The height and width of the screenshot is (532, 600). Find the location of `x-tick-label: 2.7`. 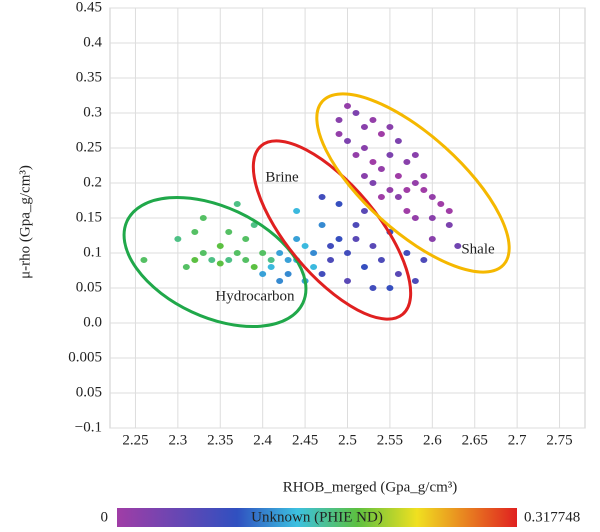

x-tick-label: 2.7 is located at coordinates (517, 440).